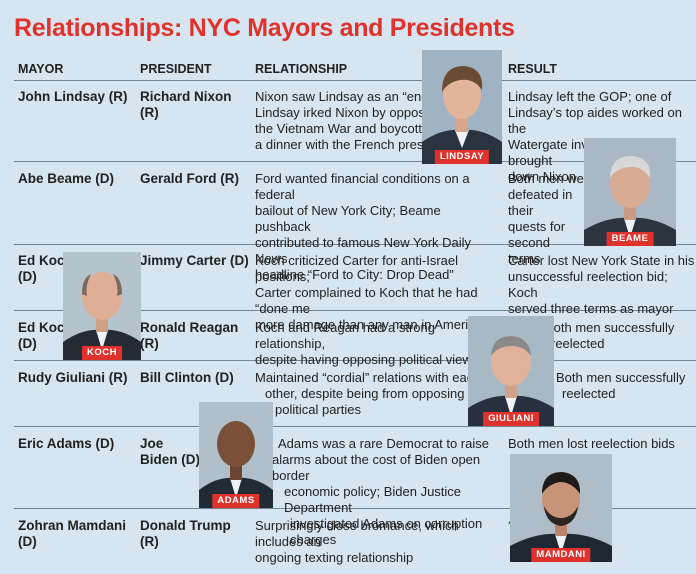 The image size is (696, 574). I want to click on header-relationship: RELATIONSHIP, so click(301, 69).